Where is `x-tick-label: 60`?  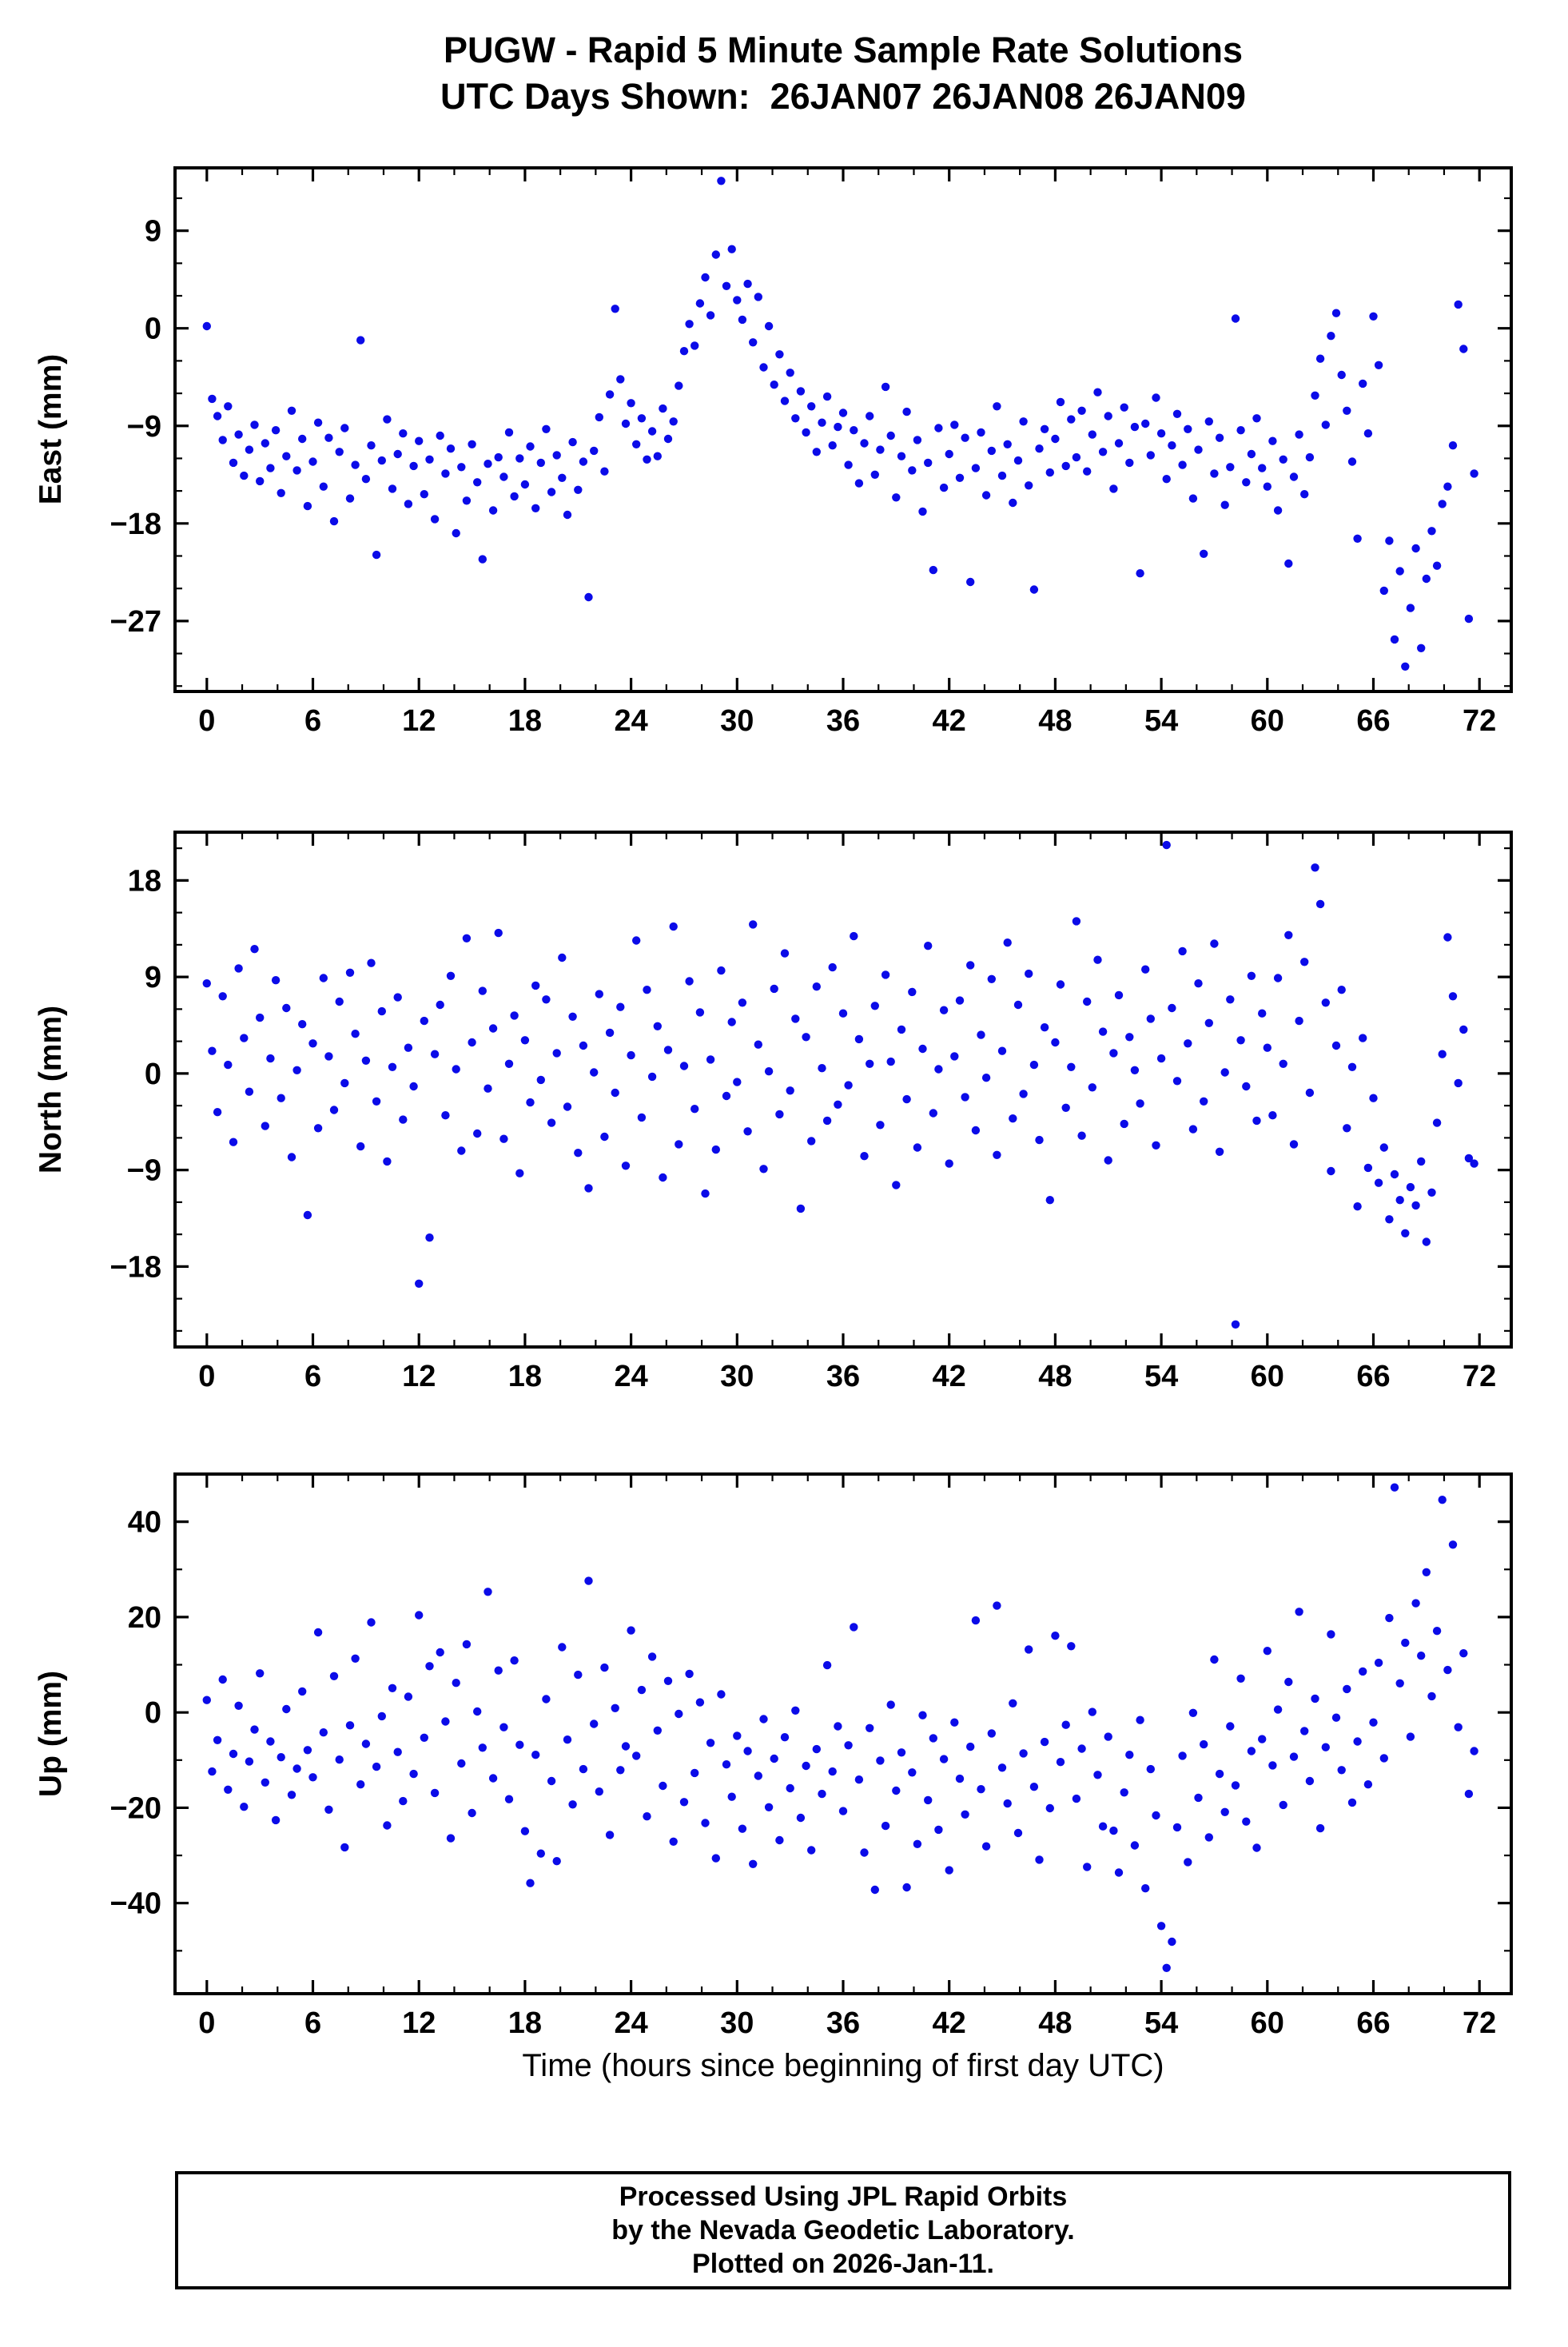 x-tick-label: 60 is located at coordinates (1267, 2023).